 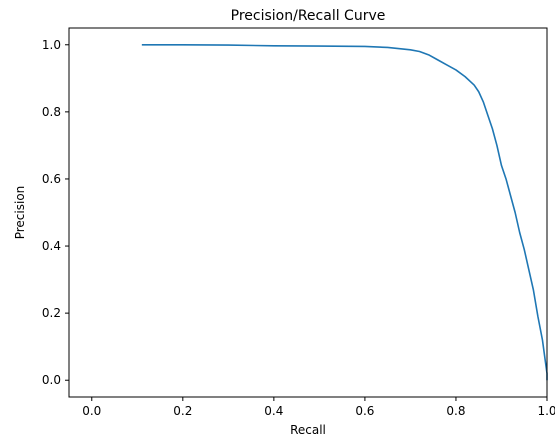 What do you see at coordinates (273, 411) in the screenshot?
I see `x-tick-label: 0.4` at bounding box center [273, 411].